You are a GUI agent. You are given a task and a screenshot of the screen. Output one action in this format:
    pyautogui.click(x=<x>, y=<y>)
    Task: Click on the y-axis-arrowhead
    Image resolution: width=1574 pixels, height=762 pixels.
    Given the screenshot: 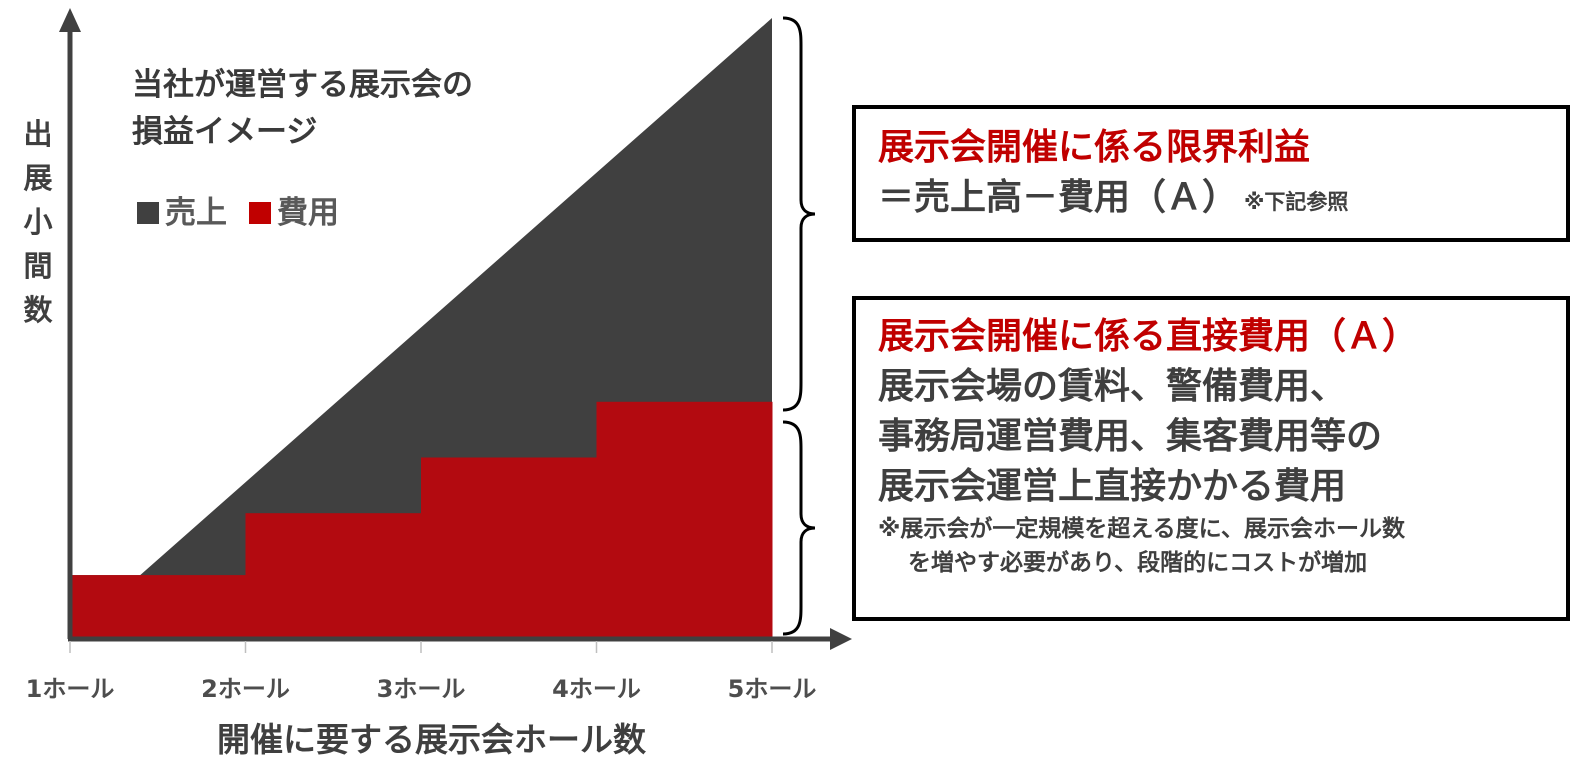 What is the action you would take?
    pyautogui.click(x=70, y=20)
    